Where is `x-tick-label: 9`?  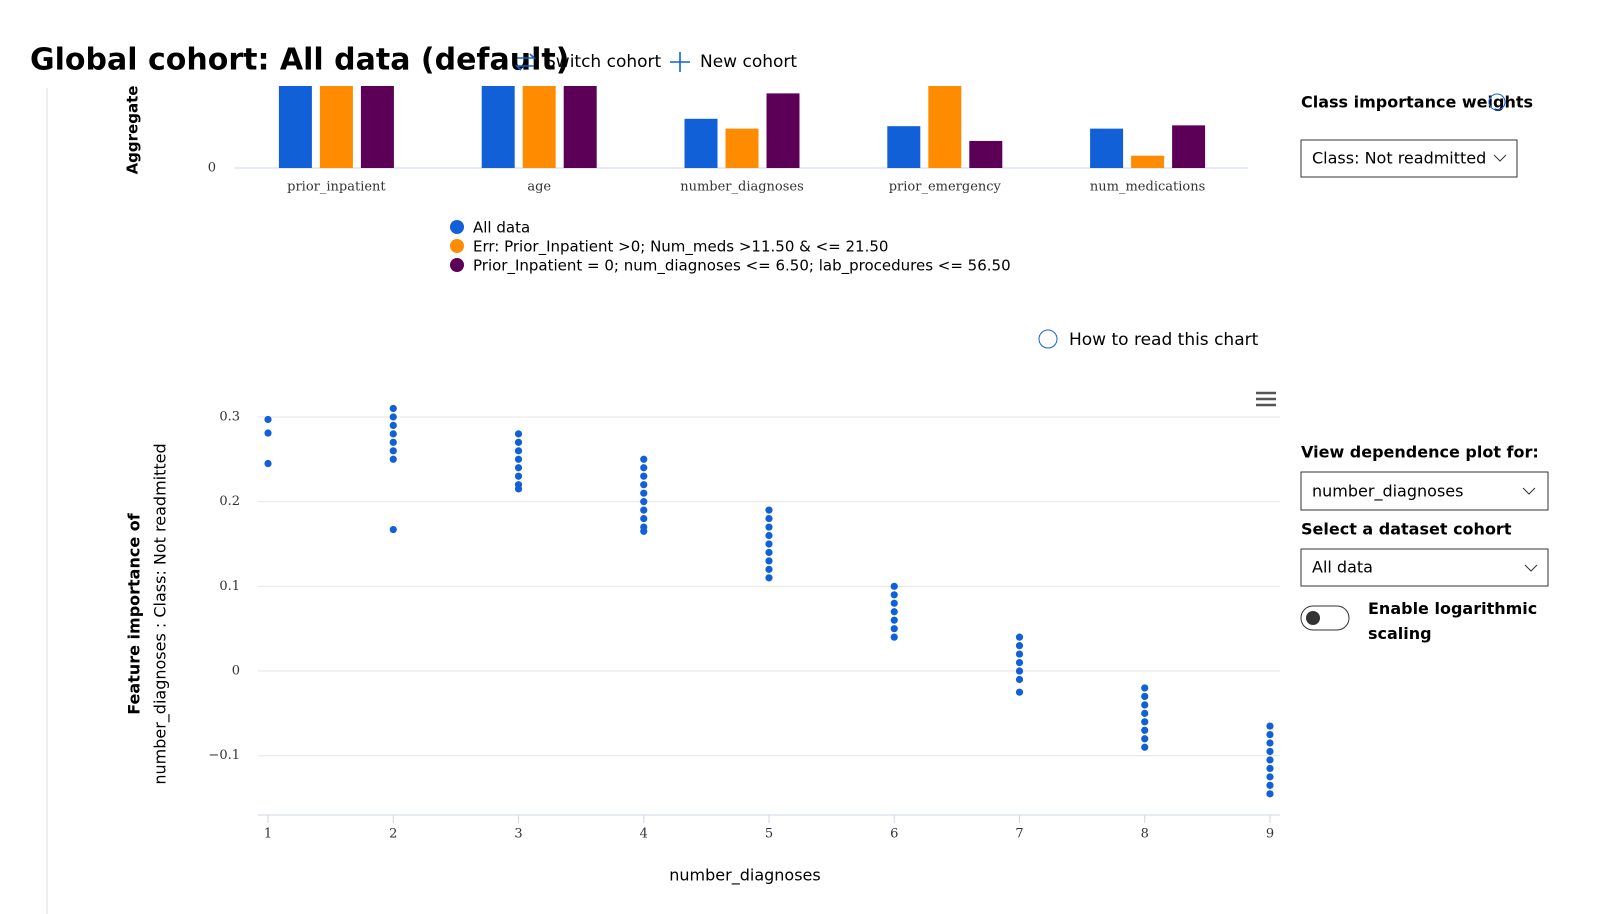 x-tick-label: 9 is located at coordinates (1270, 834).